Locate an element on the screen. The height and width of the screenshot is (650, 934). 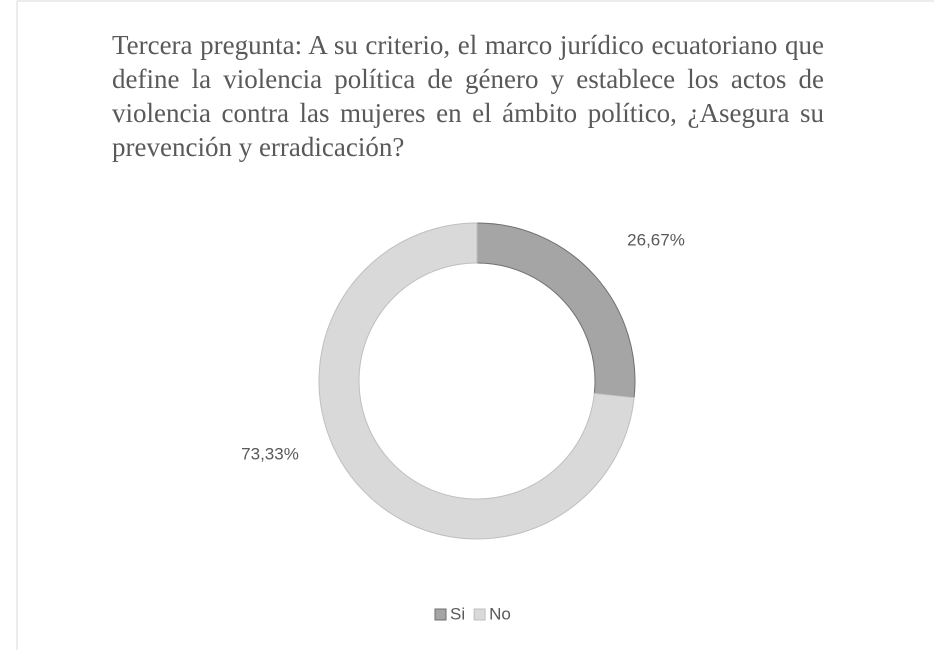
data-label: 26,67% is located at coordinates (656, 239).